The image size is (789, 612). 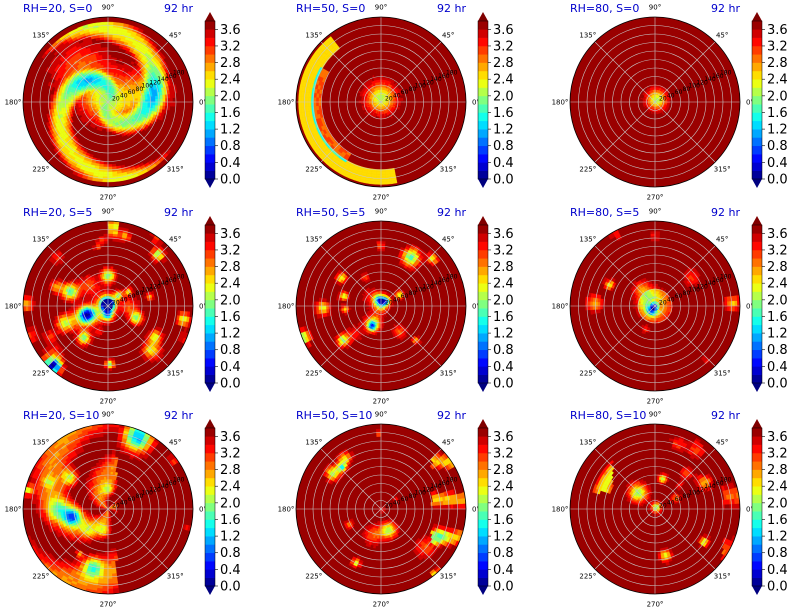 What do you see at coordinates (777, 80) in the screenshot?
I see `colorbar-tick-label: 2.4` at bounding box center [777, 80].